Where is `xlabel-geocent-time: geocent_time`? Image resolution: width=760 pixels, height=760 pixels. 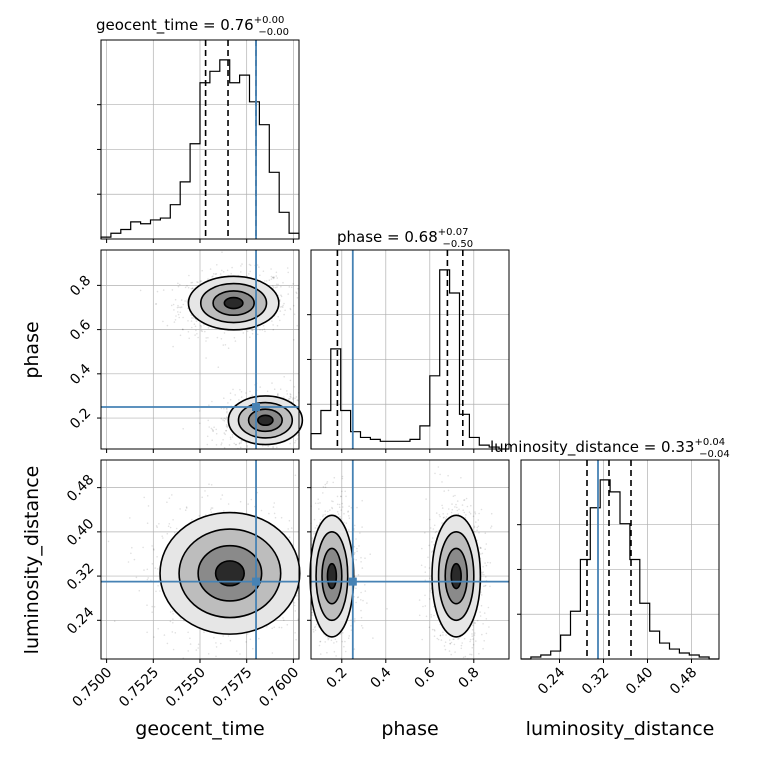
xlabel-geocent-time: geocent_time is located at coordinates (199, 729).